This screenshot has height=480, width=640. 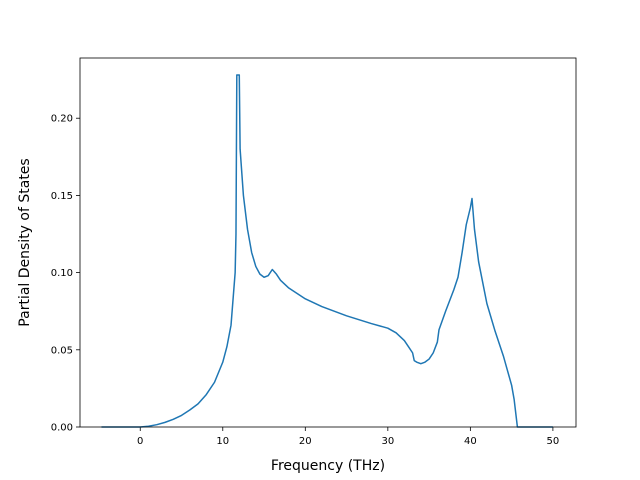 What do you see at coordinates (62, 196) in the screenshot?
I see `y-tick-label: 0.15` at bounding box center [62, 196].